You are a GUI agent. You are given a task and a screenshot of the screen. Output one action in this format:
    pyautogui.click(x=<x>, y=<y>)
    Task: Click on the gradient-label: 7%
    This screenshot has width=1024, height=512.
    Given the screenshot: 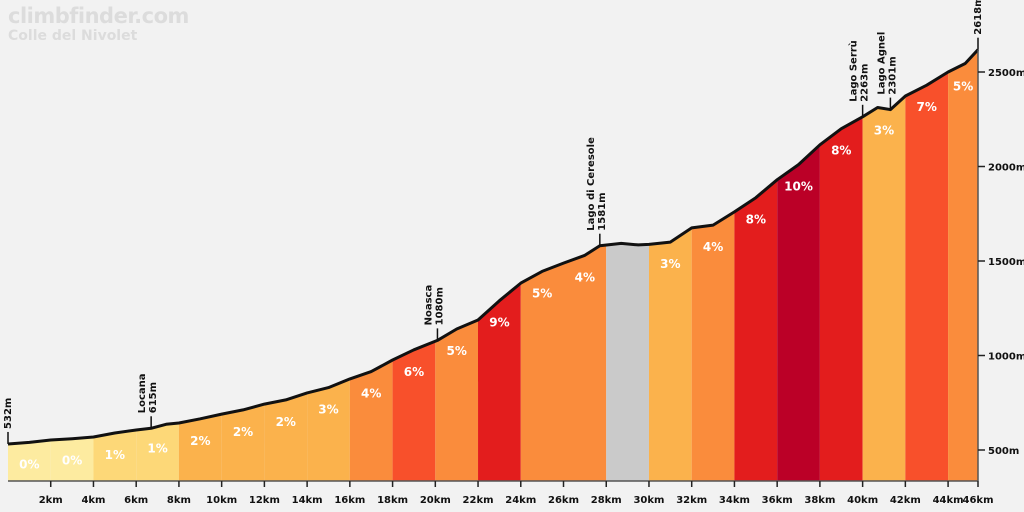 What is the action you would take?
    pyautogui.click(x=927, y=107)
    